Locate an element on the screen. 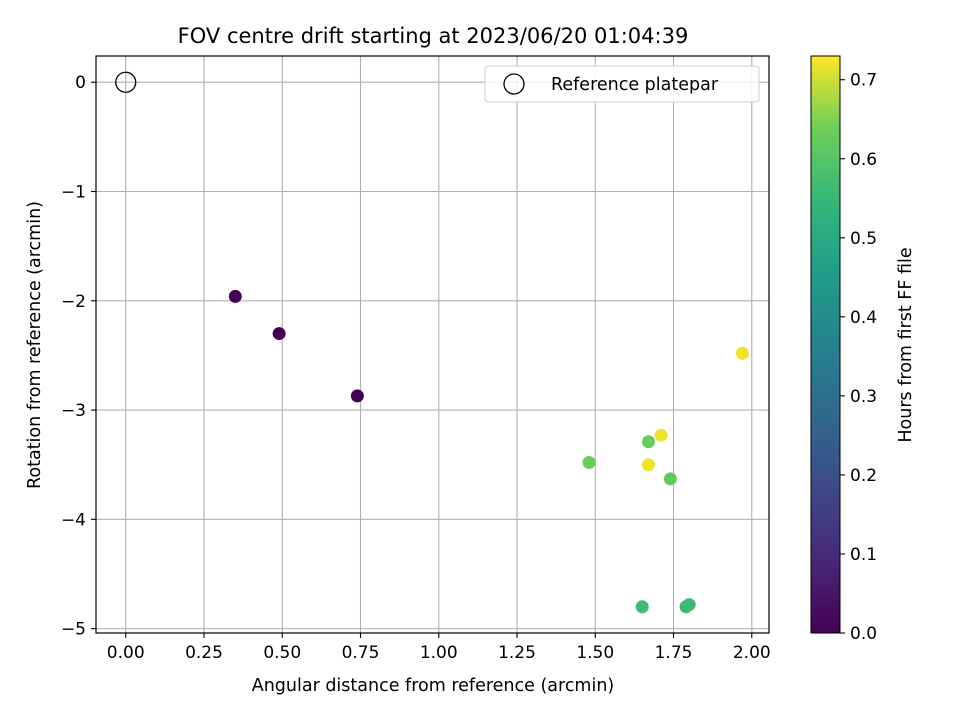 This screenshot has height=720, width=960. x-tick-label: 2.00 is located at coordinates (752, 653).